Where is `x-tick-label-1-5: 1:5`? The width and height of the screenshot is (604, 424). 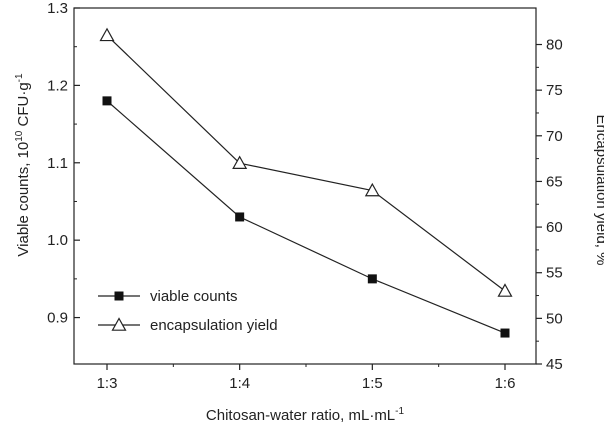
x-tick-label-1-5: 1:5 is located at coordinates (372, 383).